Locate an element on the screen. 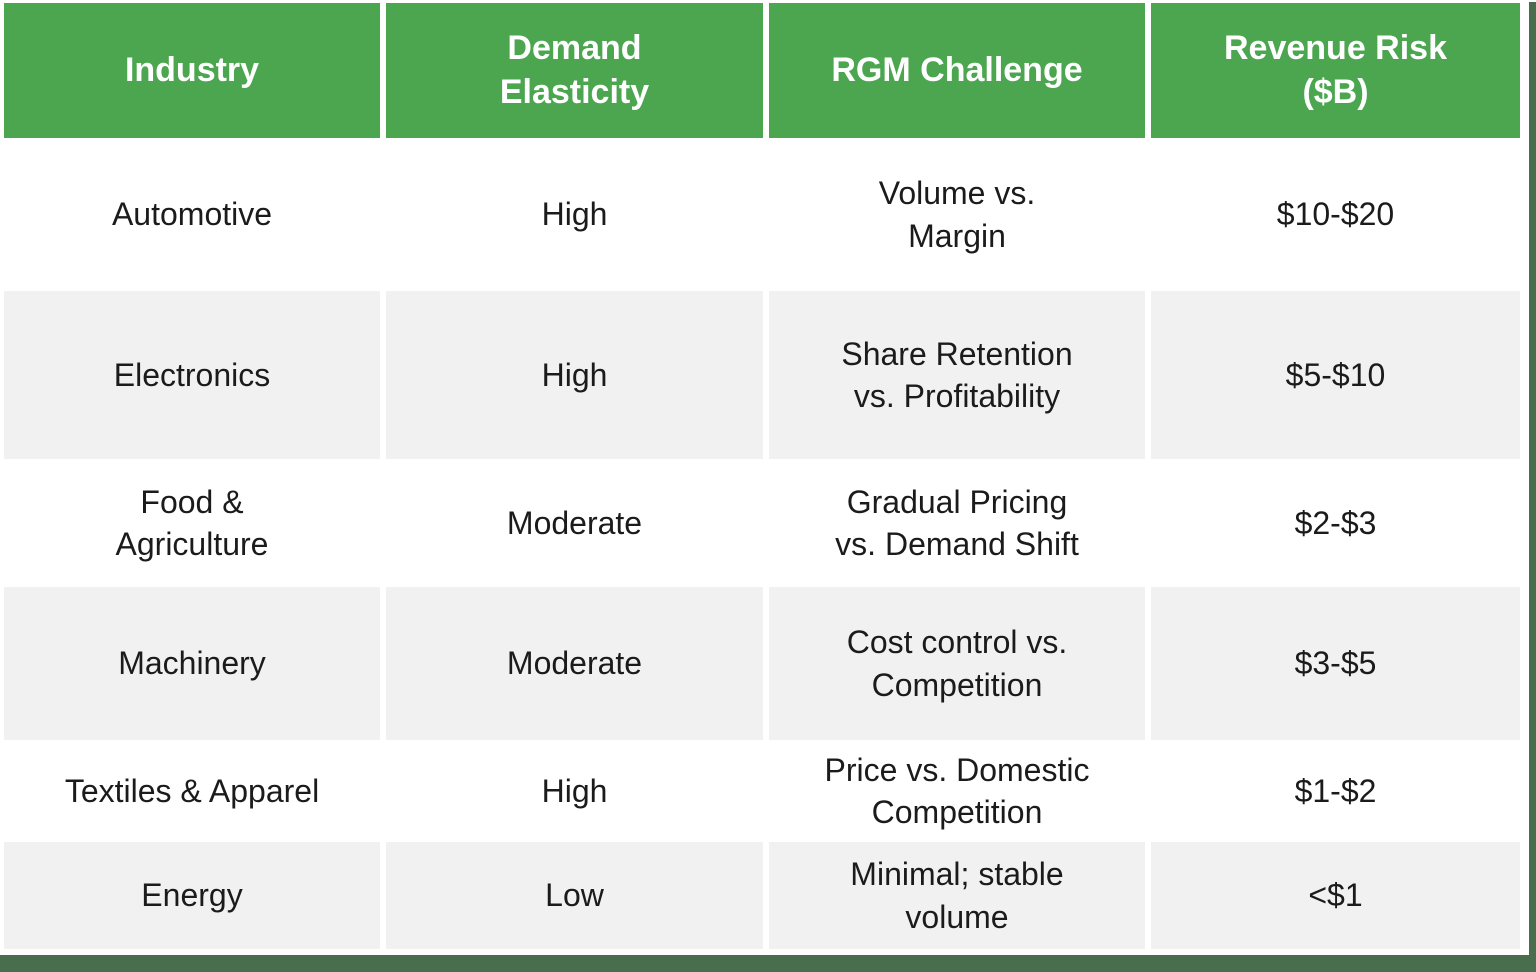 The image size is (1536, 972). row5-challenge-cell: Price vs. Domestic Competition is located at coordinates (957, 791).